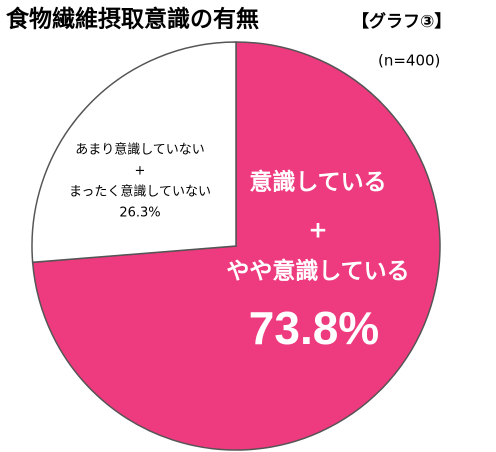 The height and width of the screenshot is (452, 496). Describe the element at coordinates (140, 192) in the screenshot. I see `slice-label: まったく意識していない` at that location.